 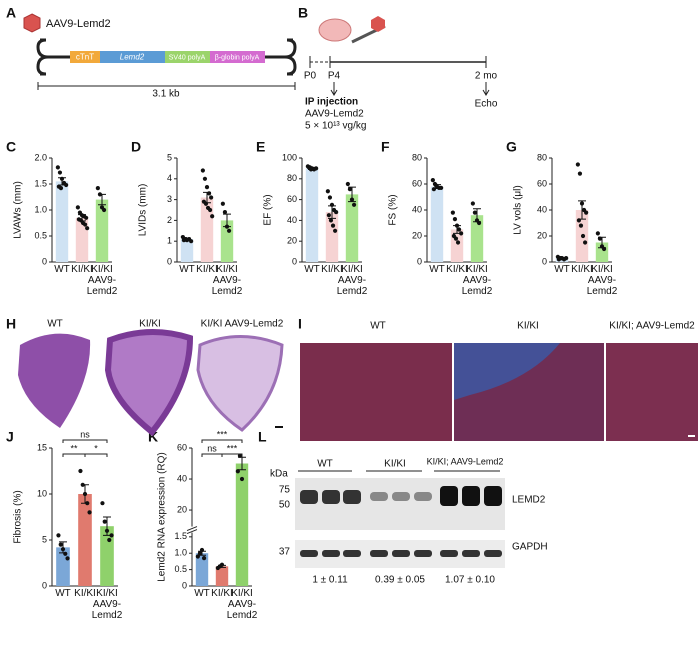 What do you see at coordinates (334, 76) in the screenshot?
I see `timepoint: P4` at bounding box center [334, 76].